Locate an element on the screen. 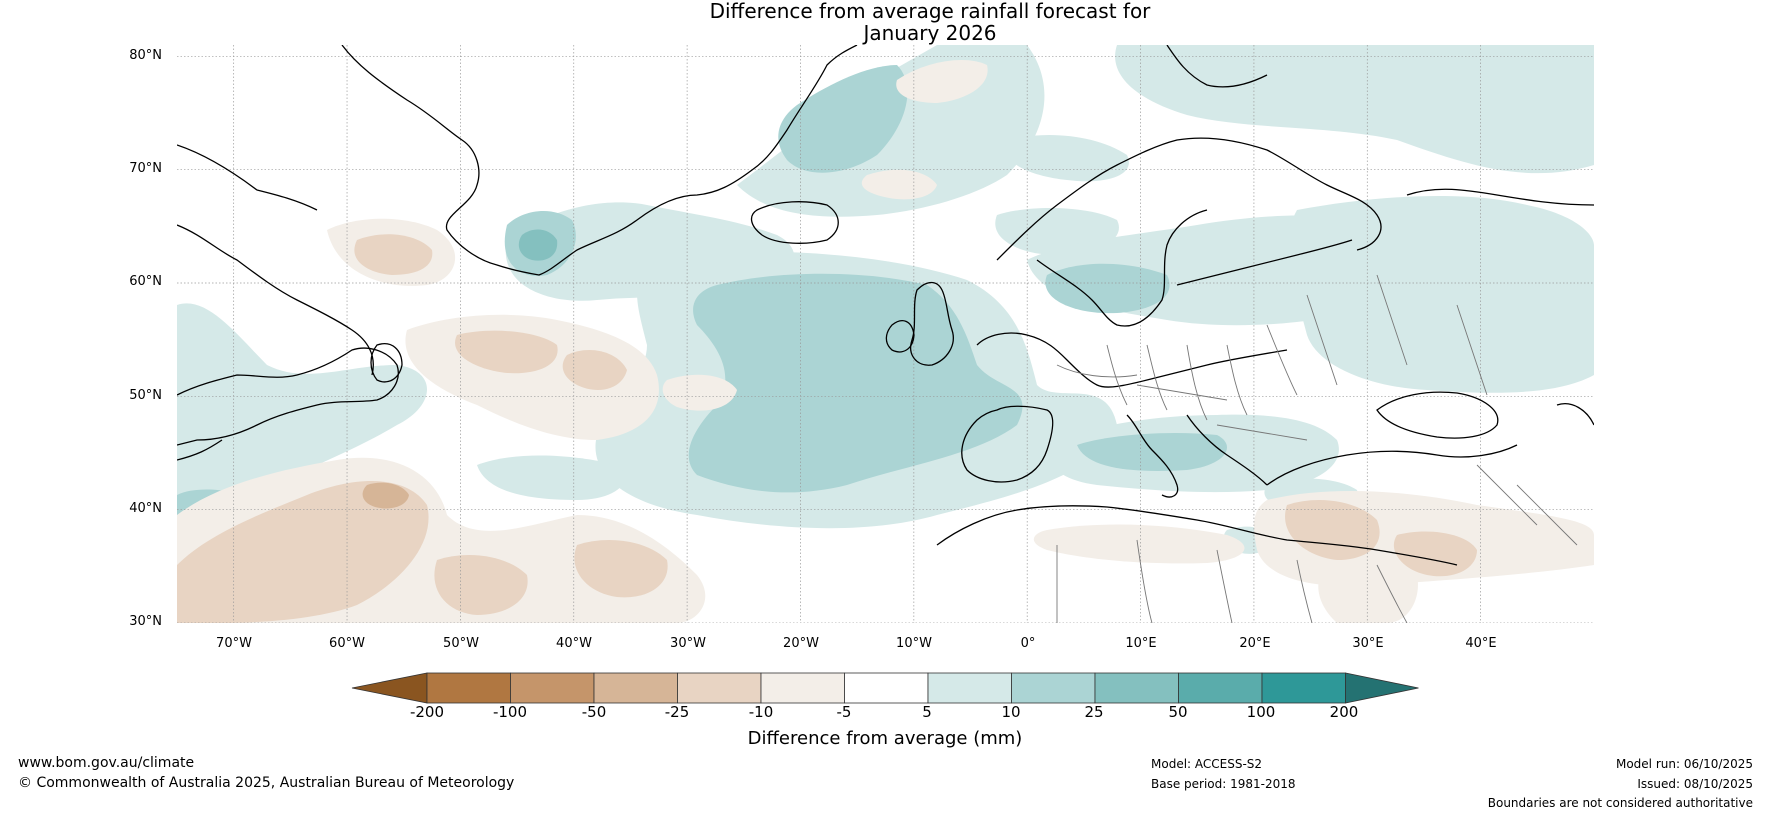 This screenshot has height=816, width=1770. dry-area-subtropical-mid is located at coordinates (621, 569).